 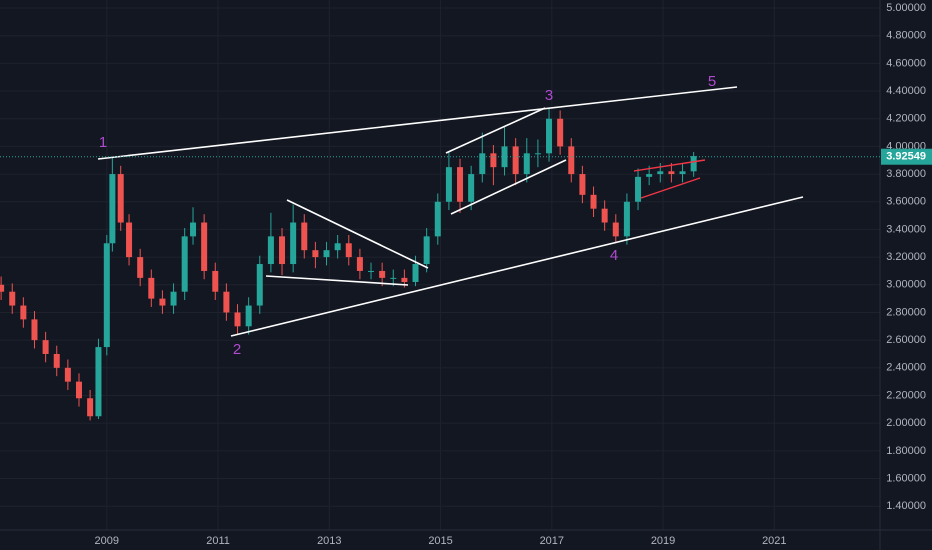 What do you see at coordinates (906, 91) in the screenshot?
I see `y-tick-label: 4.40000` at bounding box center [906, 91].